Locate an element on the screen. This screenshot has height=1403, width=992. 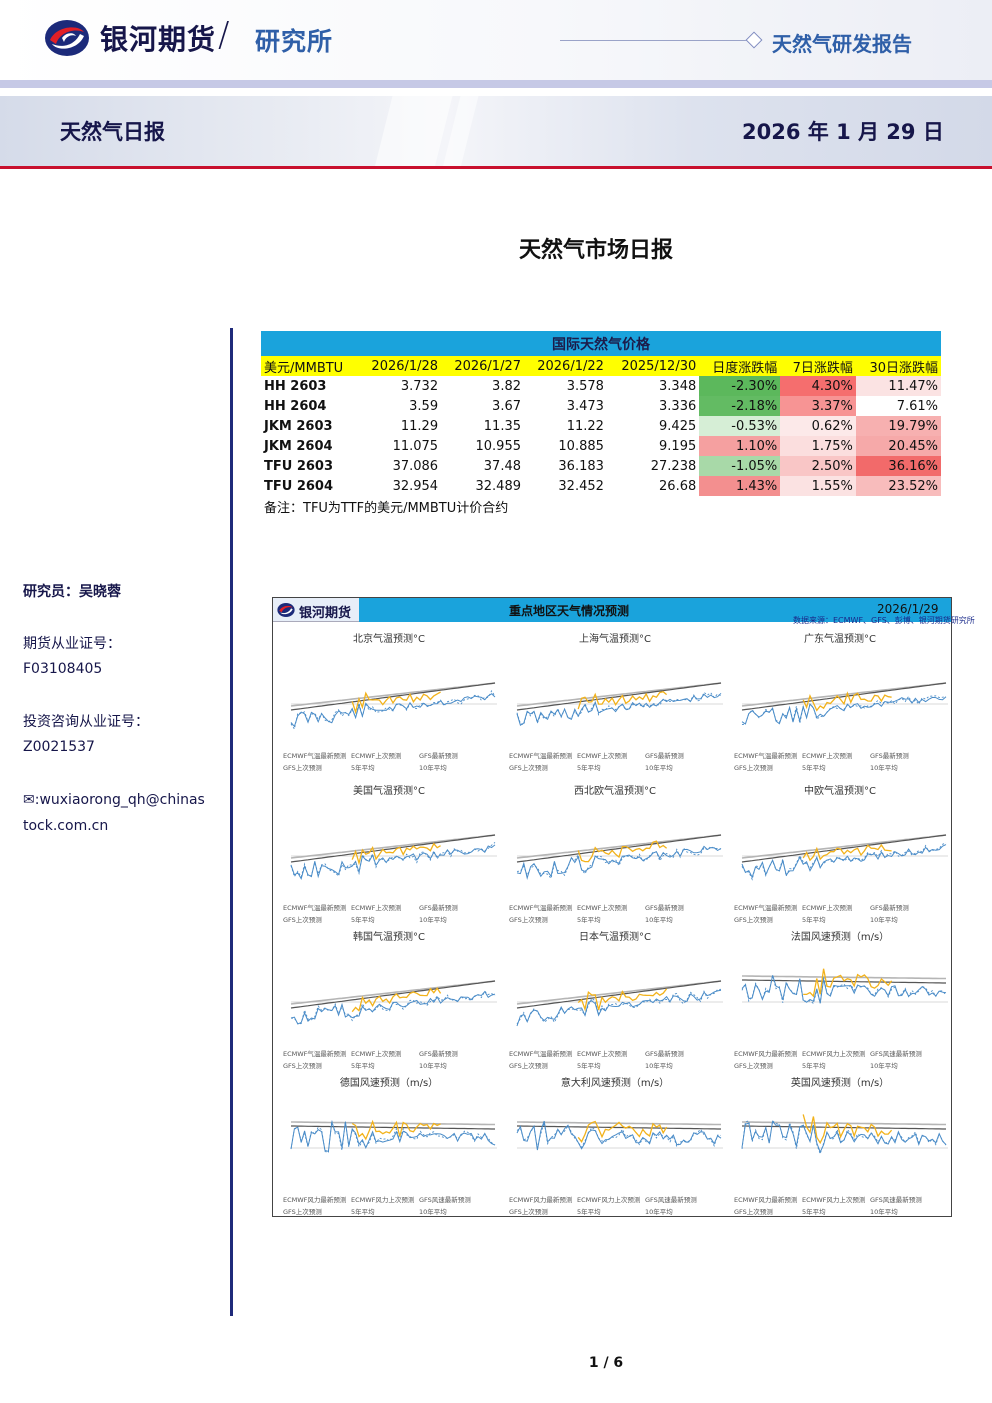
change-cell: 4.30% is located at coordinates (818, 386).